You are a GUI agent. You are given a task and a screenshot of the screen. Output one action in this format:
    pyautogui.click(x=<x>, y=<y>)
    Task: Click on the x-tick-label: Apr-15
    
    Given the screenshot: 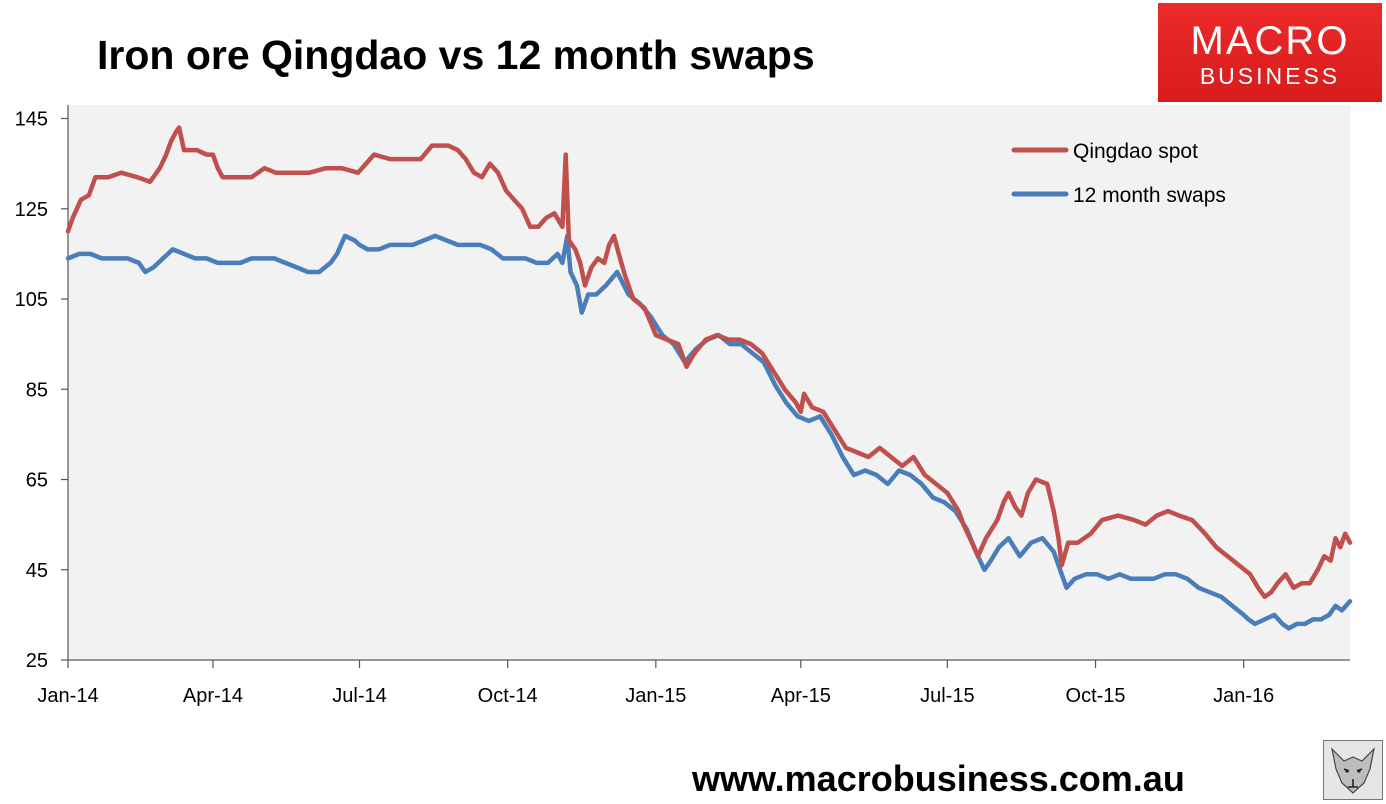 What is the action you would take?
    pyautogui.click(x=801, y=696)
    